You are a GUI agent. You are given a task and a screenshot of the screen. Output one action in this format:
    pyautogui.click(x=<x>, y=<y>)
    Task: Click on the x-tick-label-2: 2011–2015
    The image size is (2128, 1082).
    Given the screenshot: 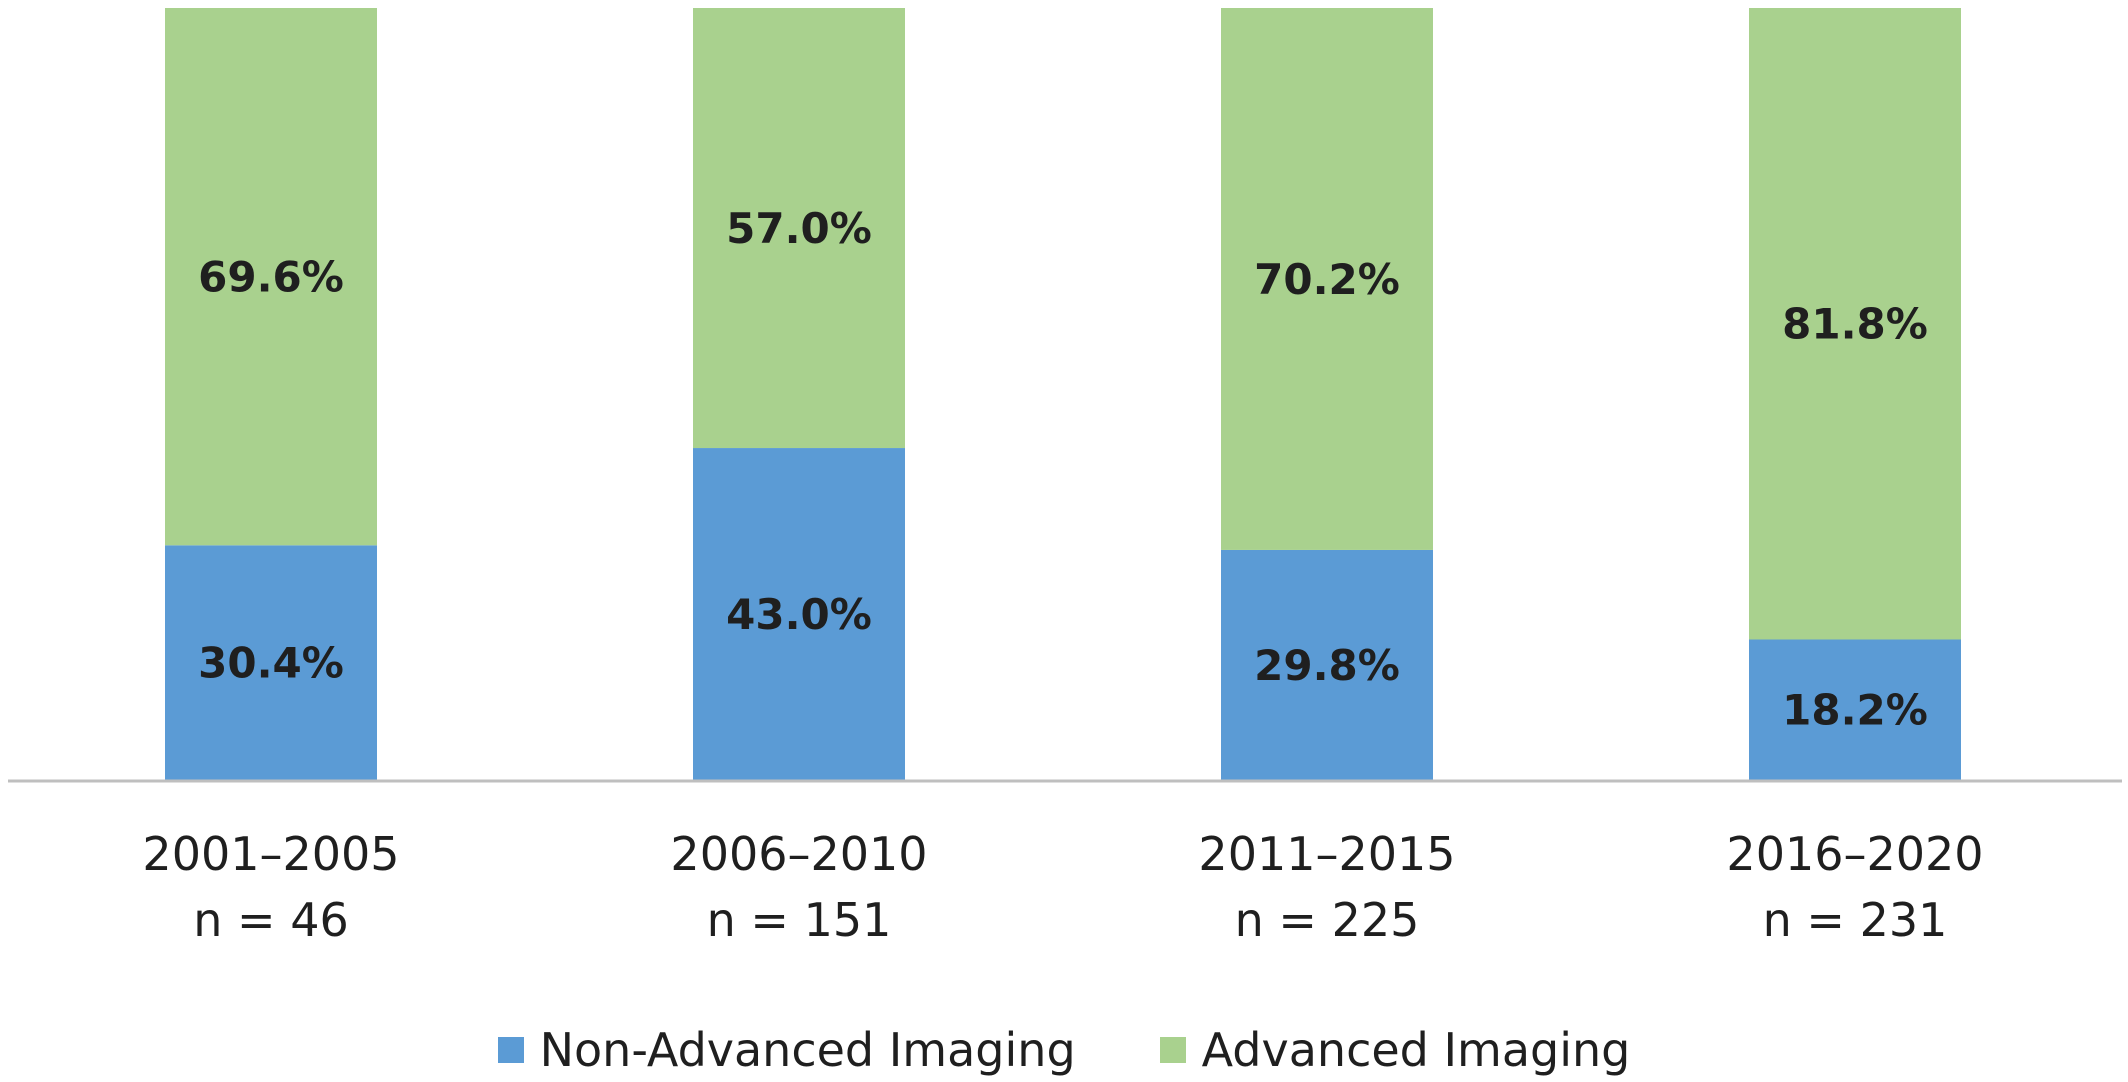 What is the action you would take?
    pyautogui.click(x=1326, y=854)
    